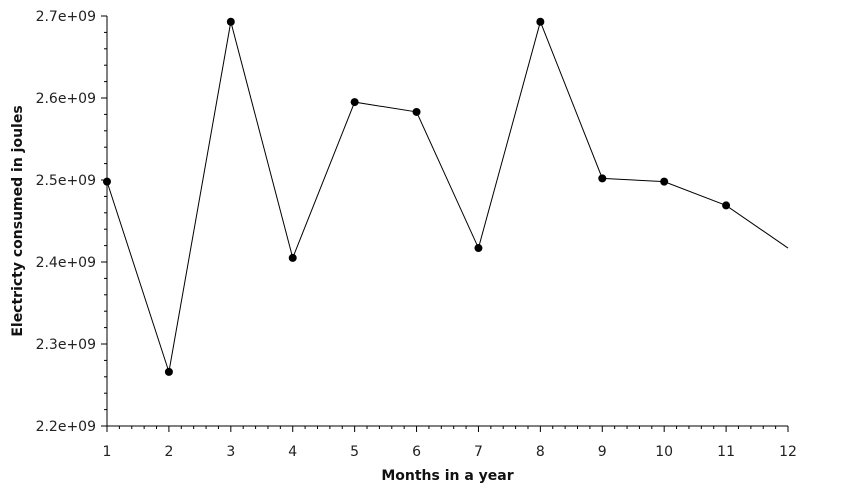 The height and width of the screenshot is (495, 844). Describe the element at coordinates (416, 452) in the screenshot. I see `x-tick-label: 6` at that location.